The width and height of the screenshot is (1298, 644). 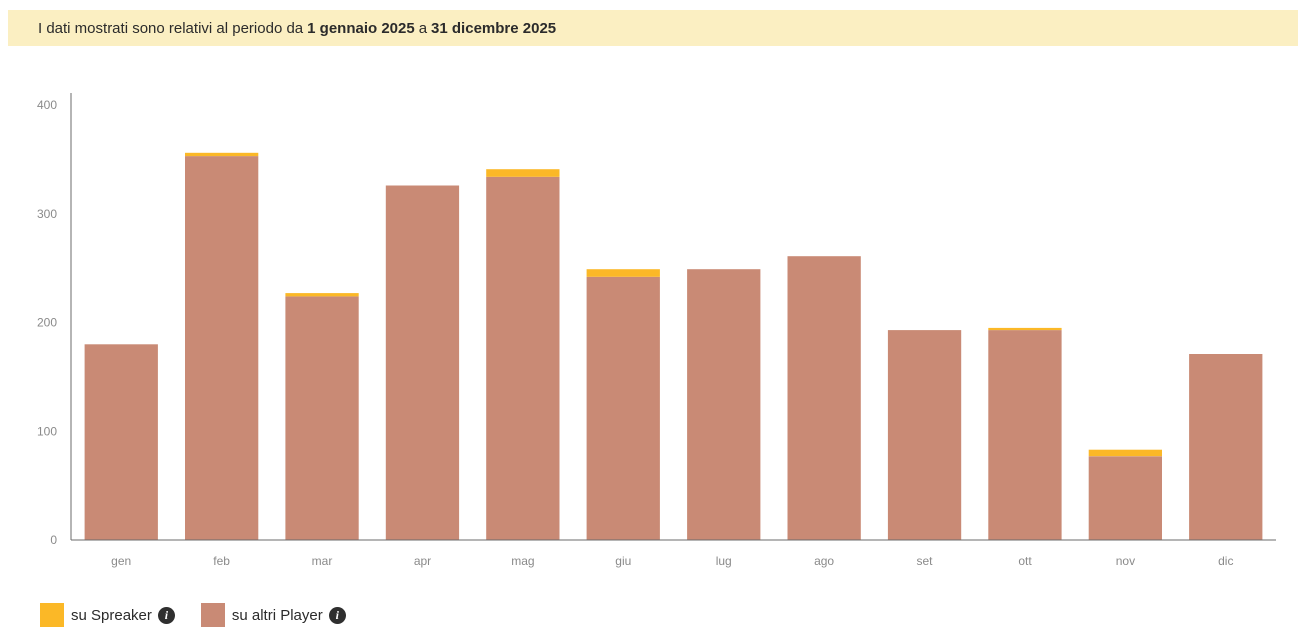 What do you see at coordinates (522, 561) in the screenshot?
I see `x-tick-label: mag` at bounding box center [522, 561].